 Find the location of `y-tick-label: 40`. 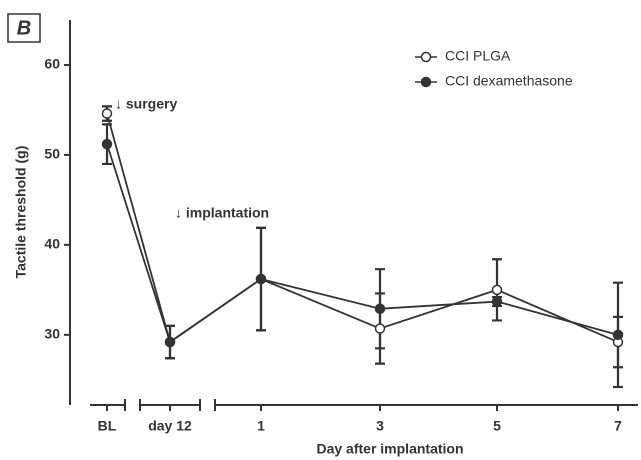

y-tick-label: 40 is located at coordinates (52, 244).